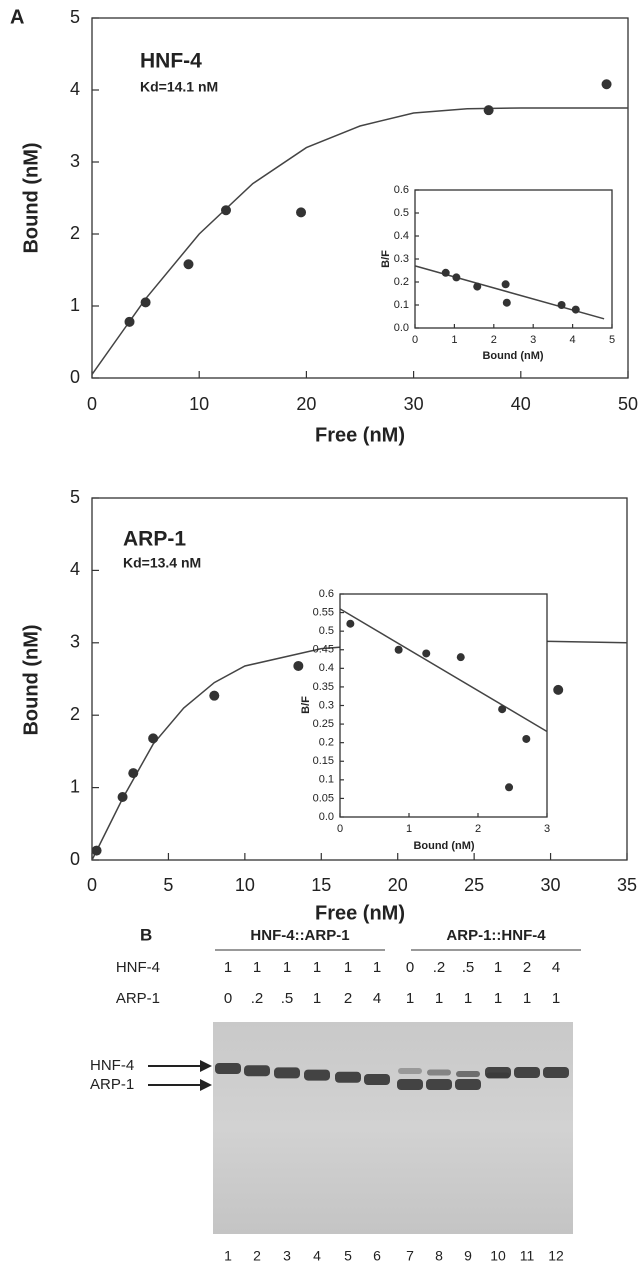 The width and height of the screenshot is (642, 1274). I want to click on plot-frame, so click(443, 705).